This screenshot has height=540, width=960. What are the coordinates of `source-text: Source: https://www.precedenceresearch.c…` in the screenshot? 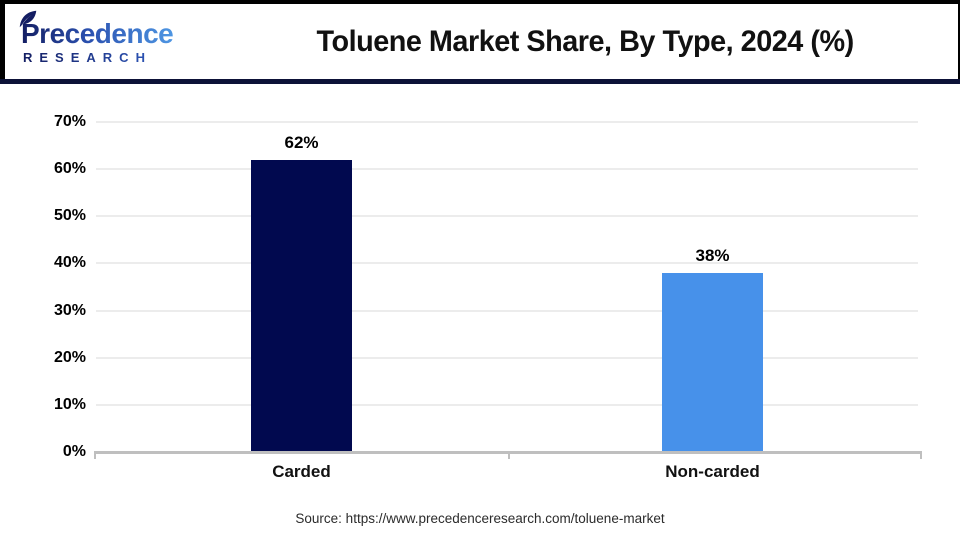 It's located at (480, 518).